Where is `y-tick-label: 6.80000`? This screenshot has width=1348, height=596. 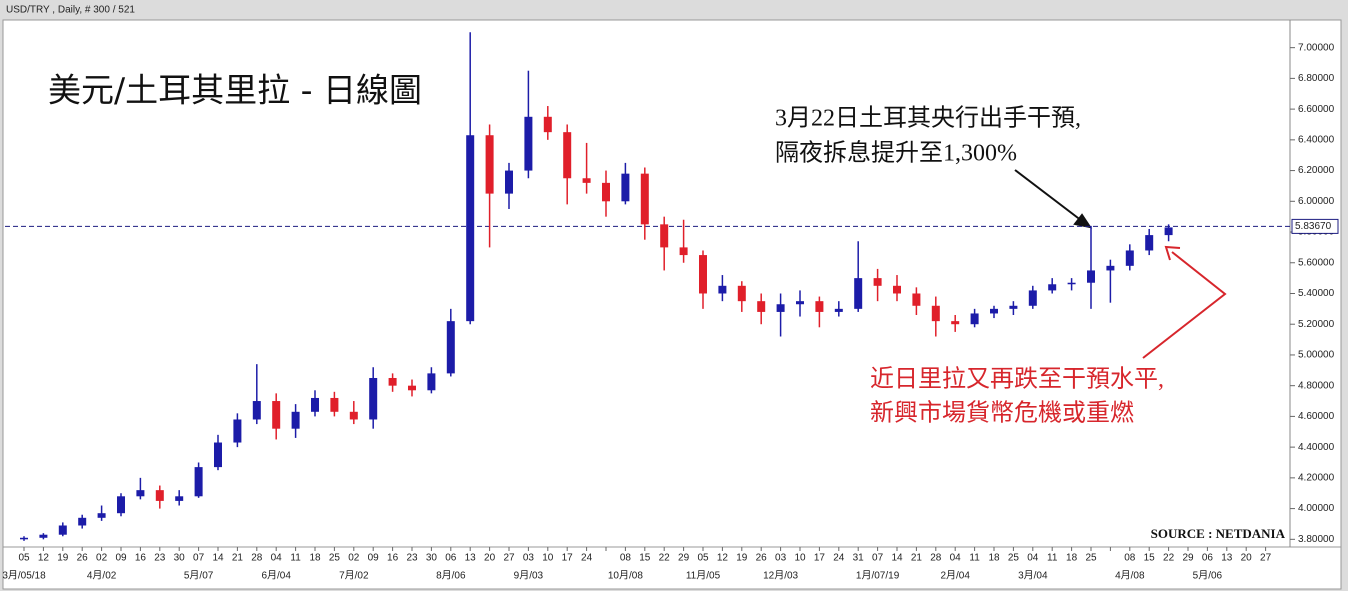 y-tick-label: 6.80000 is located at coordinates (1316, 78).